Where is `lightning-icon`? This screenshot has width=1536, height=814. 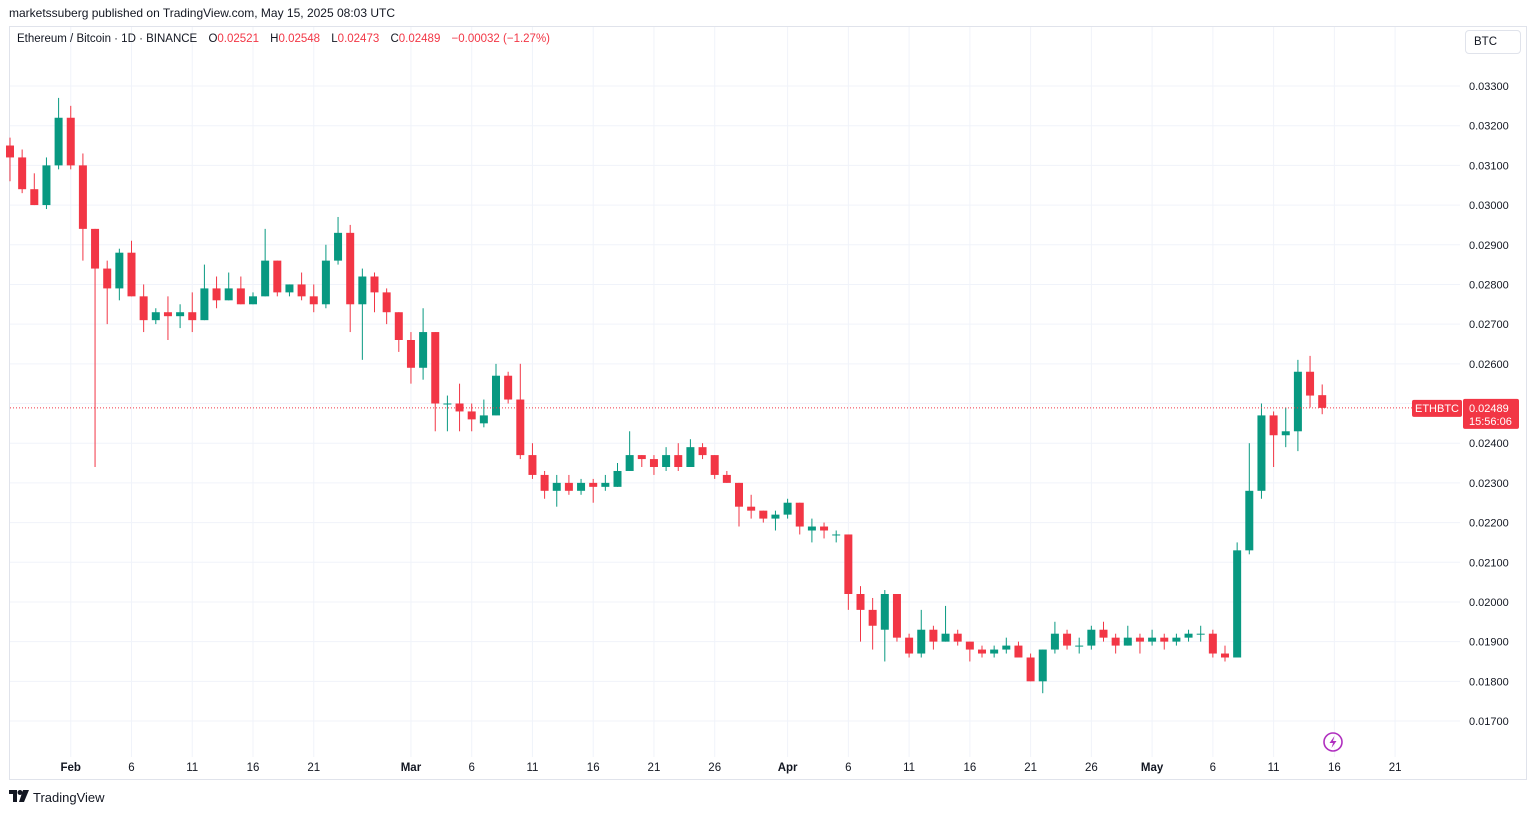
lightning-icon is located at coordinates (1333, 742).